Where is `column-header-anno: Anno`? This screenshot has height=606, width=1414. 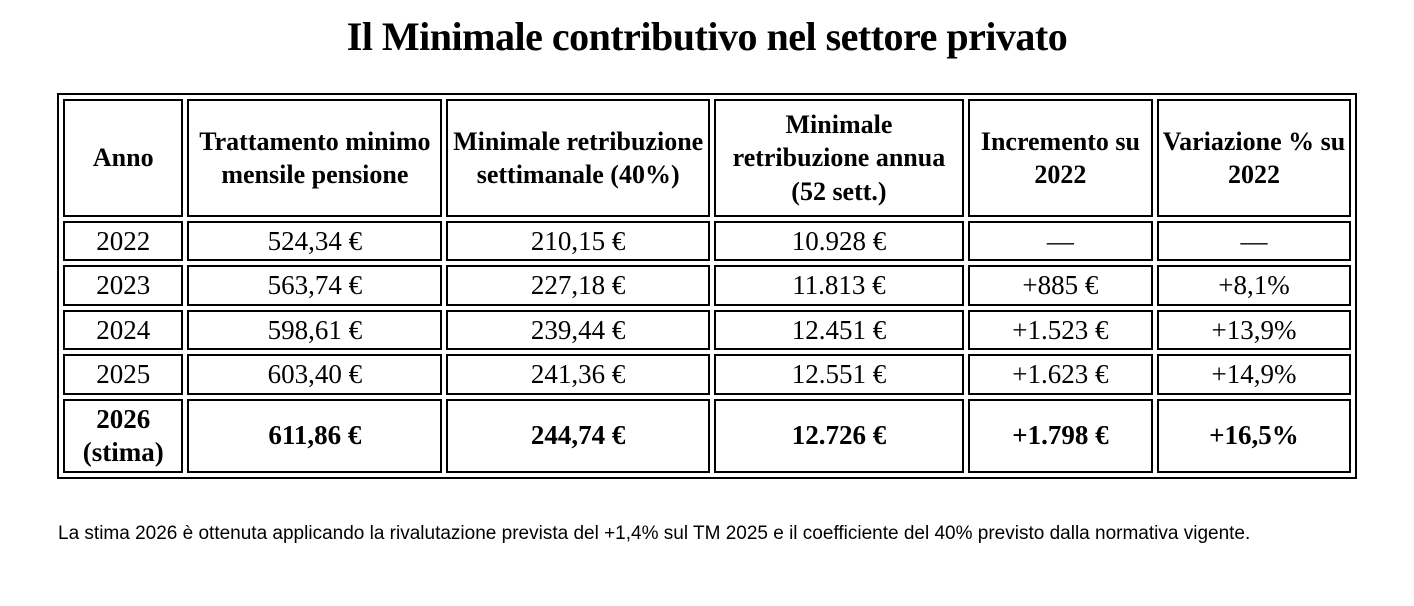
column-header-anno: Anno is located at coordinates (123, 158).